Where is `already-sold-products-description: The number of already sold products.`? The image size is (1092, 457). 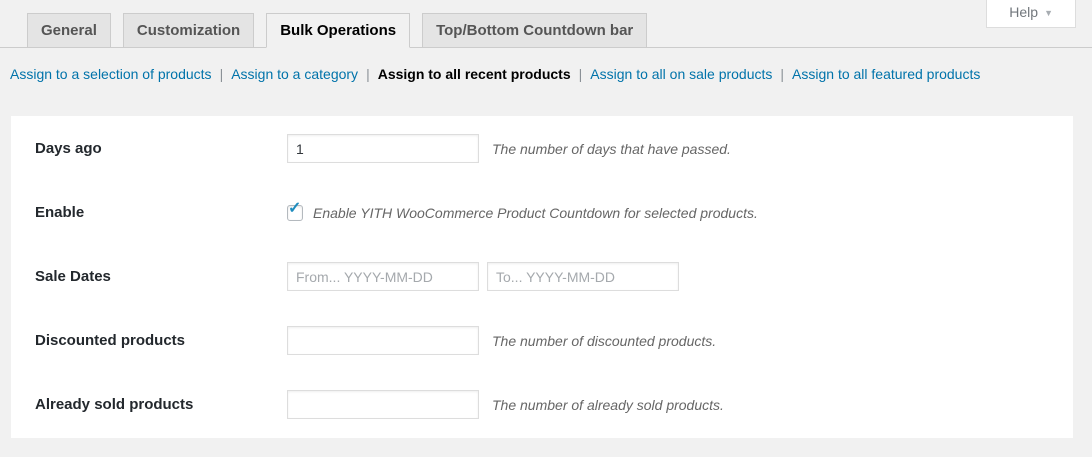 already-sold-products-description: The number of already sold products. is located at coordinates (608, 404).